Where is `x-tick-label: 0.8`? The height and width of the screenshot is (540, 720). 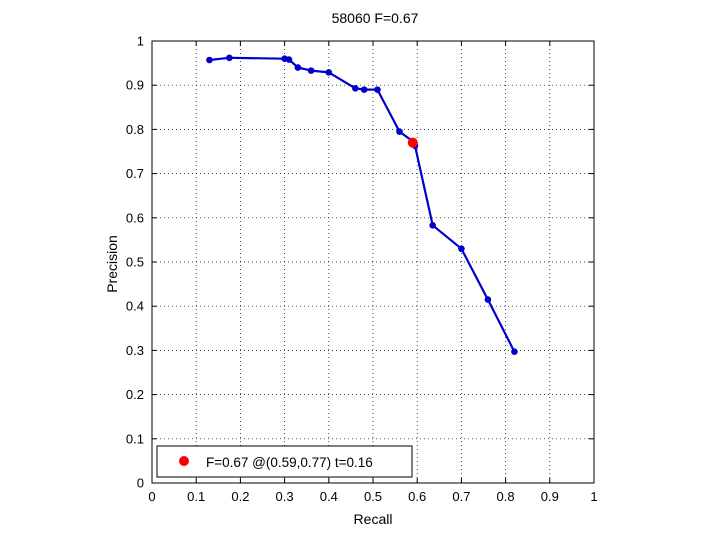 x-tick-label: 0.8 is located at coordinates (506, 496).